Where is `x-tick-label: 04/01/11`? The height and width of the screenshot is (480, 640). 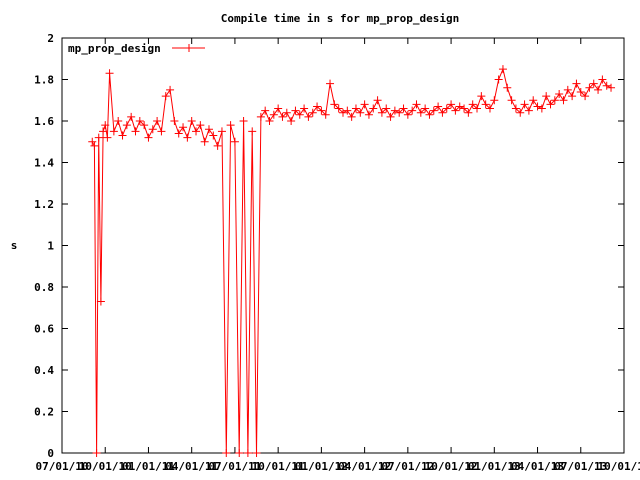 x-tick-label: 04/01/11 is located at coordinates (191, 466).